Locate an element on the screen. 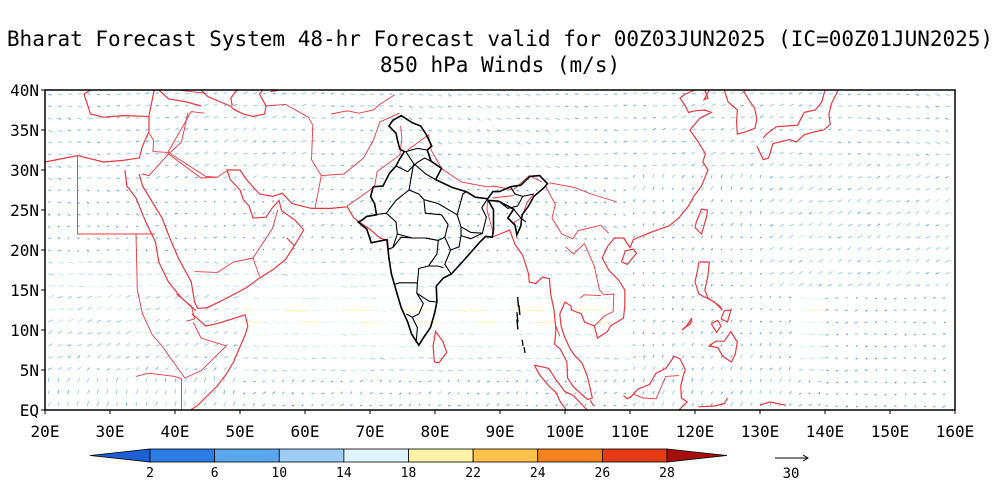 Image resolution: width=1000 pixels, height=500 pixels. lat-label: 35N is located at coordinates (24, 130).